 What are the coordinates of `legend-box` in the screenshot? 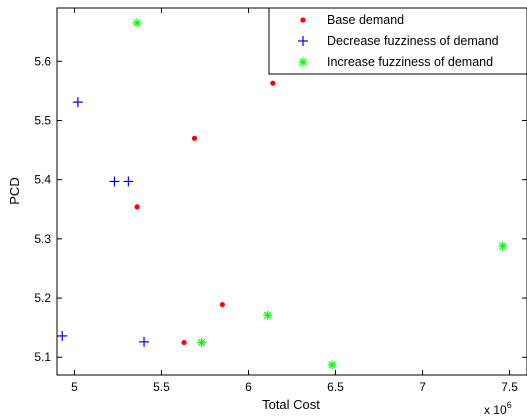 It's located at (397, 41).